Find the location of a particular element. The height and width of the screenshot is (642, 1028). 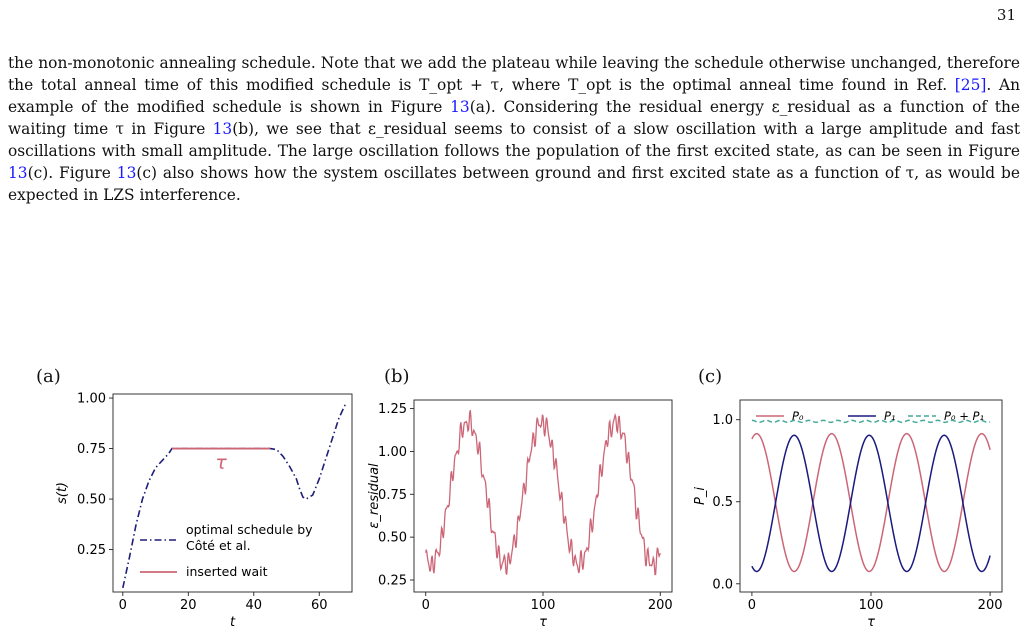

y-tick-label: 1.0 is located at coordinates (722, 420).